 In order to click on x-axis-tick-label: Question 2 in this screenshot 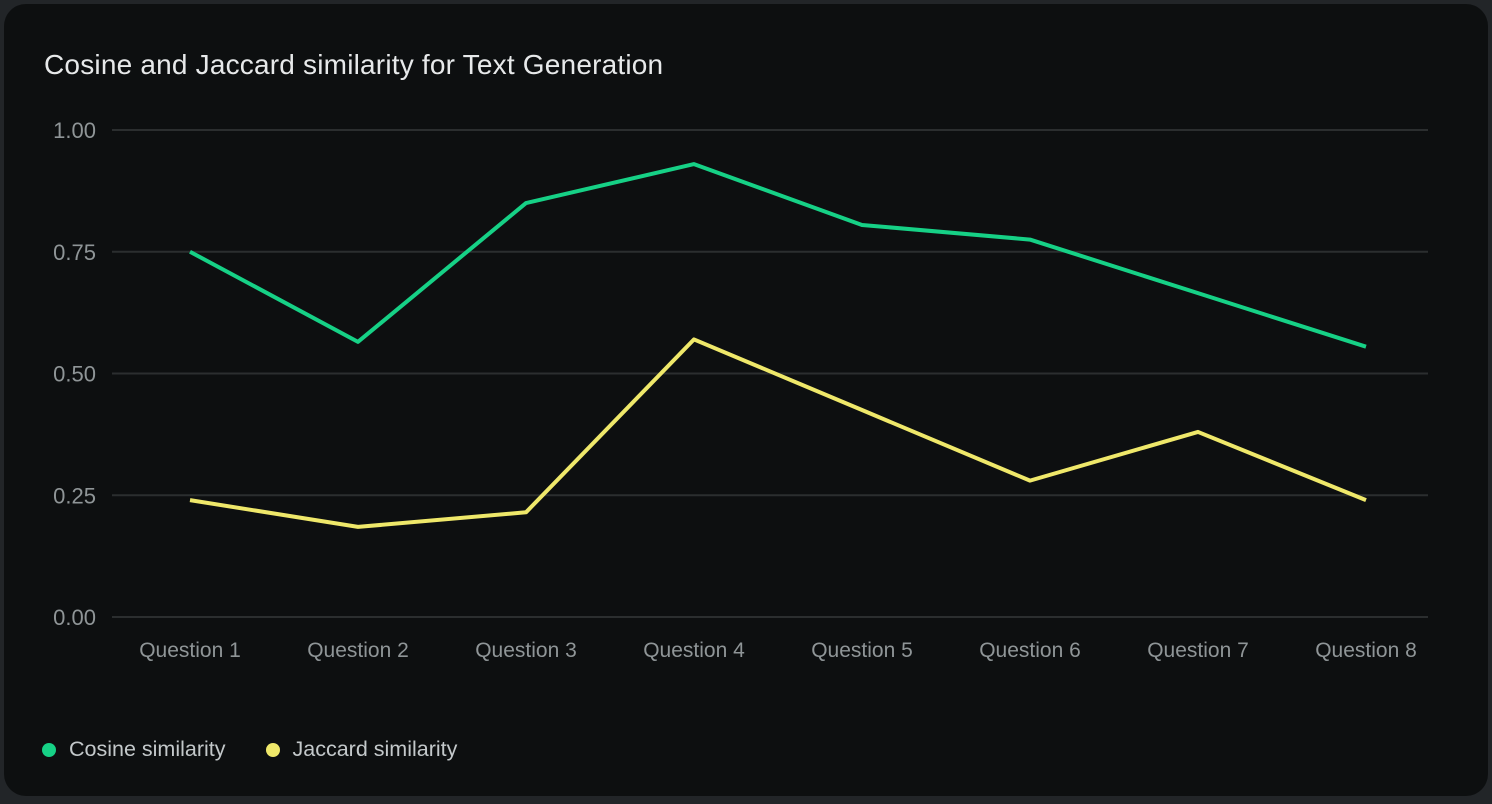, I will do `click(358, 650)`.